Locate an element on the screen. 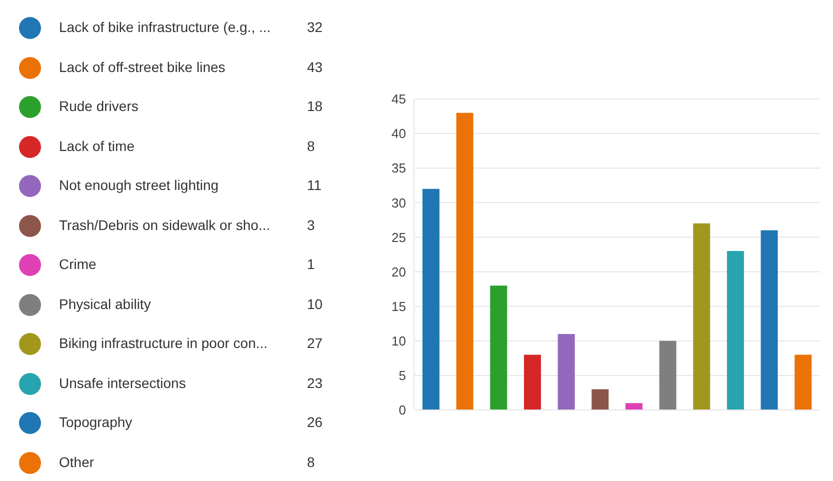  text: 23 is located at coordinates (315, 382).